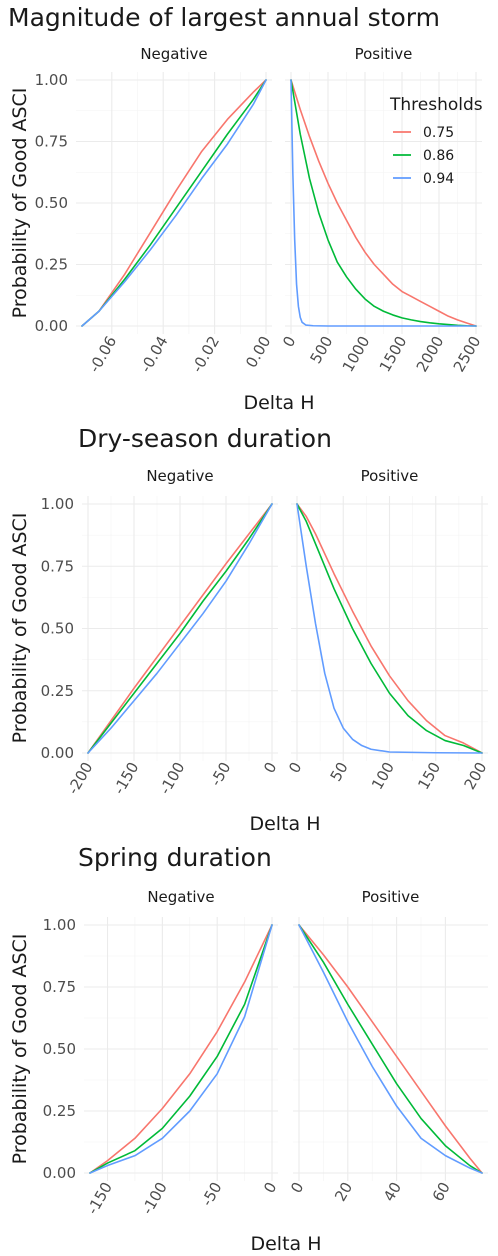 Image resolution: width=498 pixels, height=1256 pixels. Describe the element at coordinates (154, 354) in the screenshot. I see `x-tick-label: -0.04` at that location.